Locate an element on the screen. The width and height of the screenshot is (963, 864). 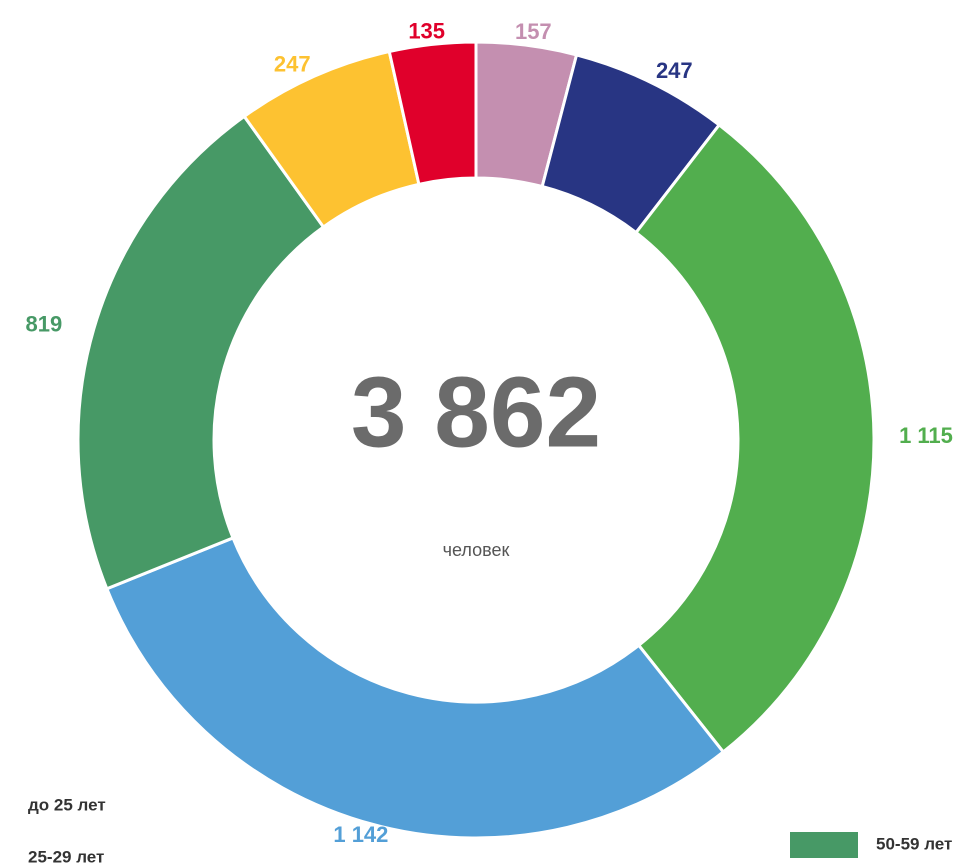
data-label: 1 142 is located at coordinates (360, 834).